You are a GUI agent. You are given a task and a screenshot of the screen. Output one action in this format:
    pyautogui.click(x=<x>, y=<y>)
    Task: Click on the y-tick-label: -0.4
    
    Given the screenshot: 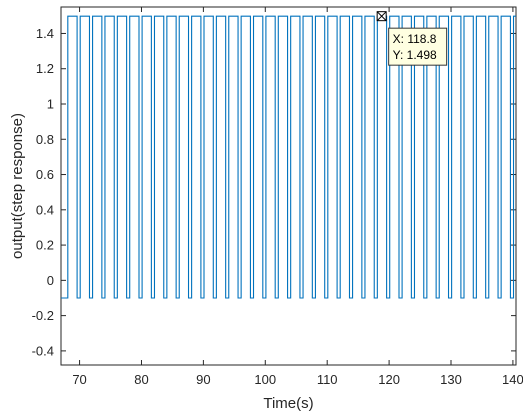 What is the action you would take?
    pyautogui.click(x=43, y=350)
    